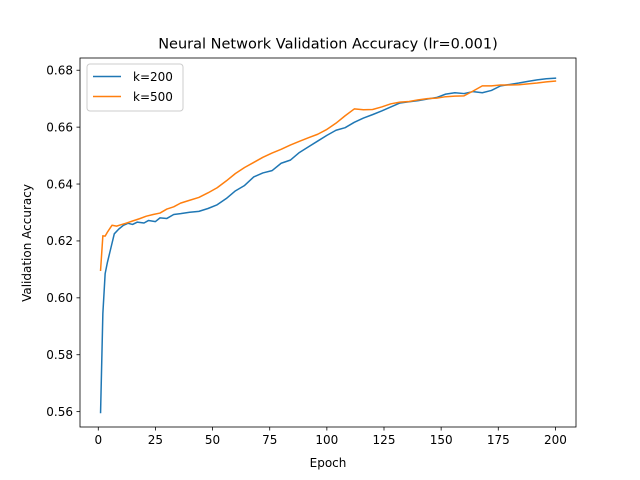 The image size is (640, 480). Describe the element at coordinates (153, 97) in the screenshot. I see `legend-label-1: k=500` at that location.